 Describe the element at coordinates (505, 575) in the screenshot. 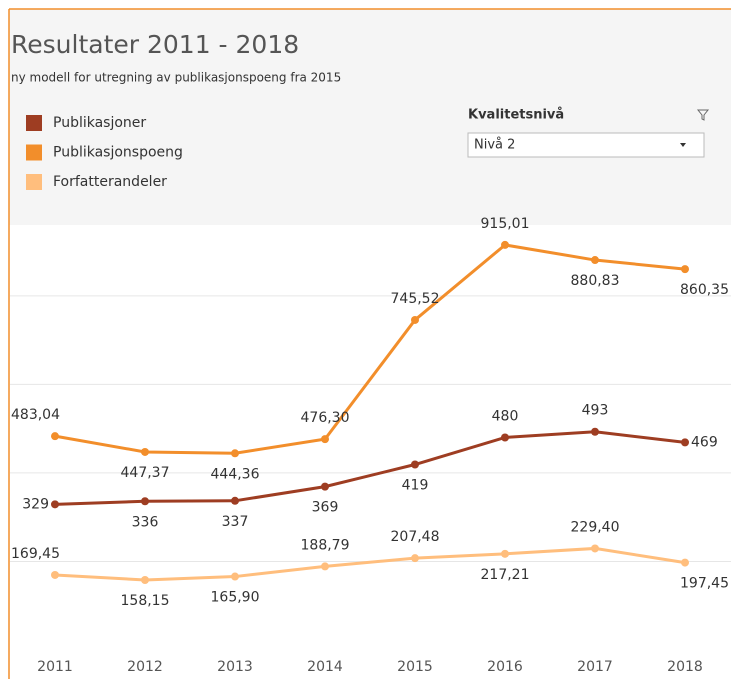

I see `data-label: 217,21` at that location.